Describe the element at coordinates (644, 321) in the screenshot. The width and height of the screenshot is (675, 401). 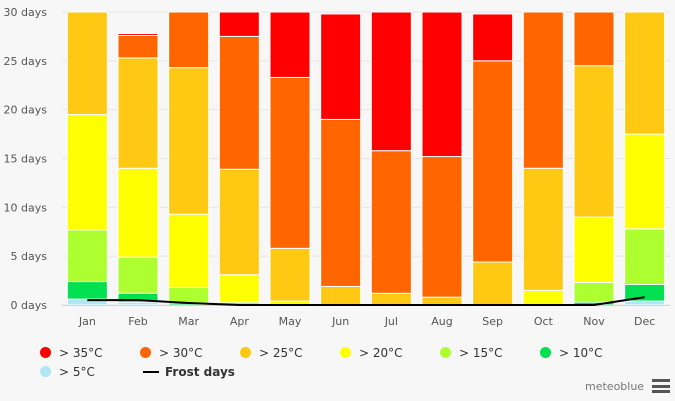
I see `x-tick-label: Dec` at that location.